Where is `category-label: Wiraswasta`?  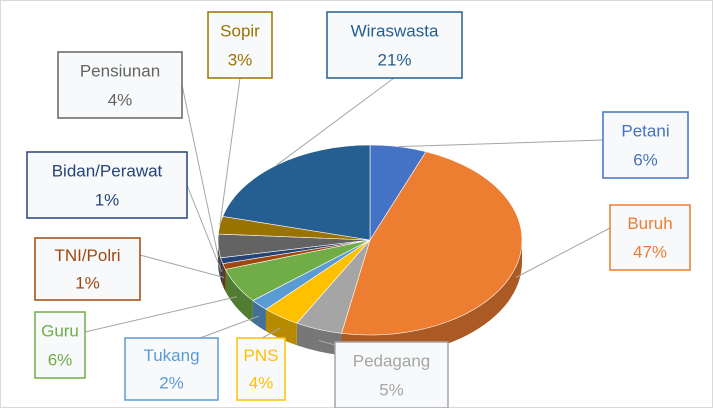 category-label: Wiraswasta is located at coordinates (395, 30).